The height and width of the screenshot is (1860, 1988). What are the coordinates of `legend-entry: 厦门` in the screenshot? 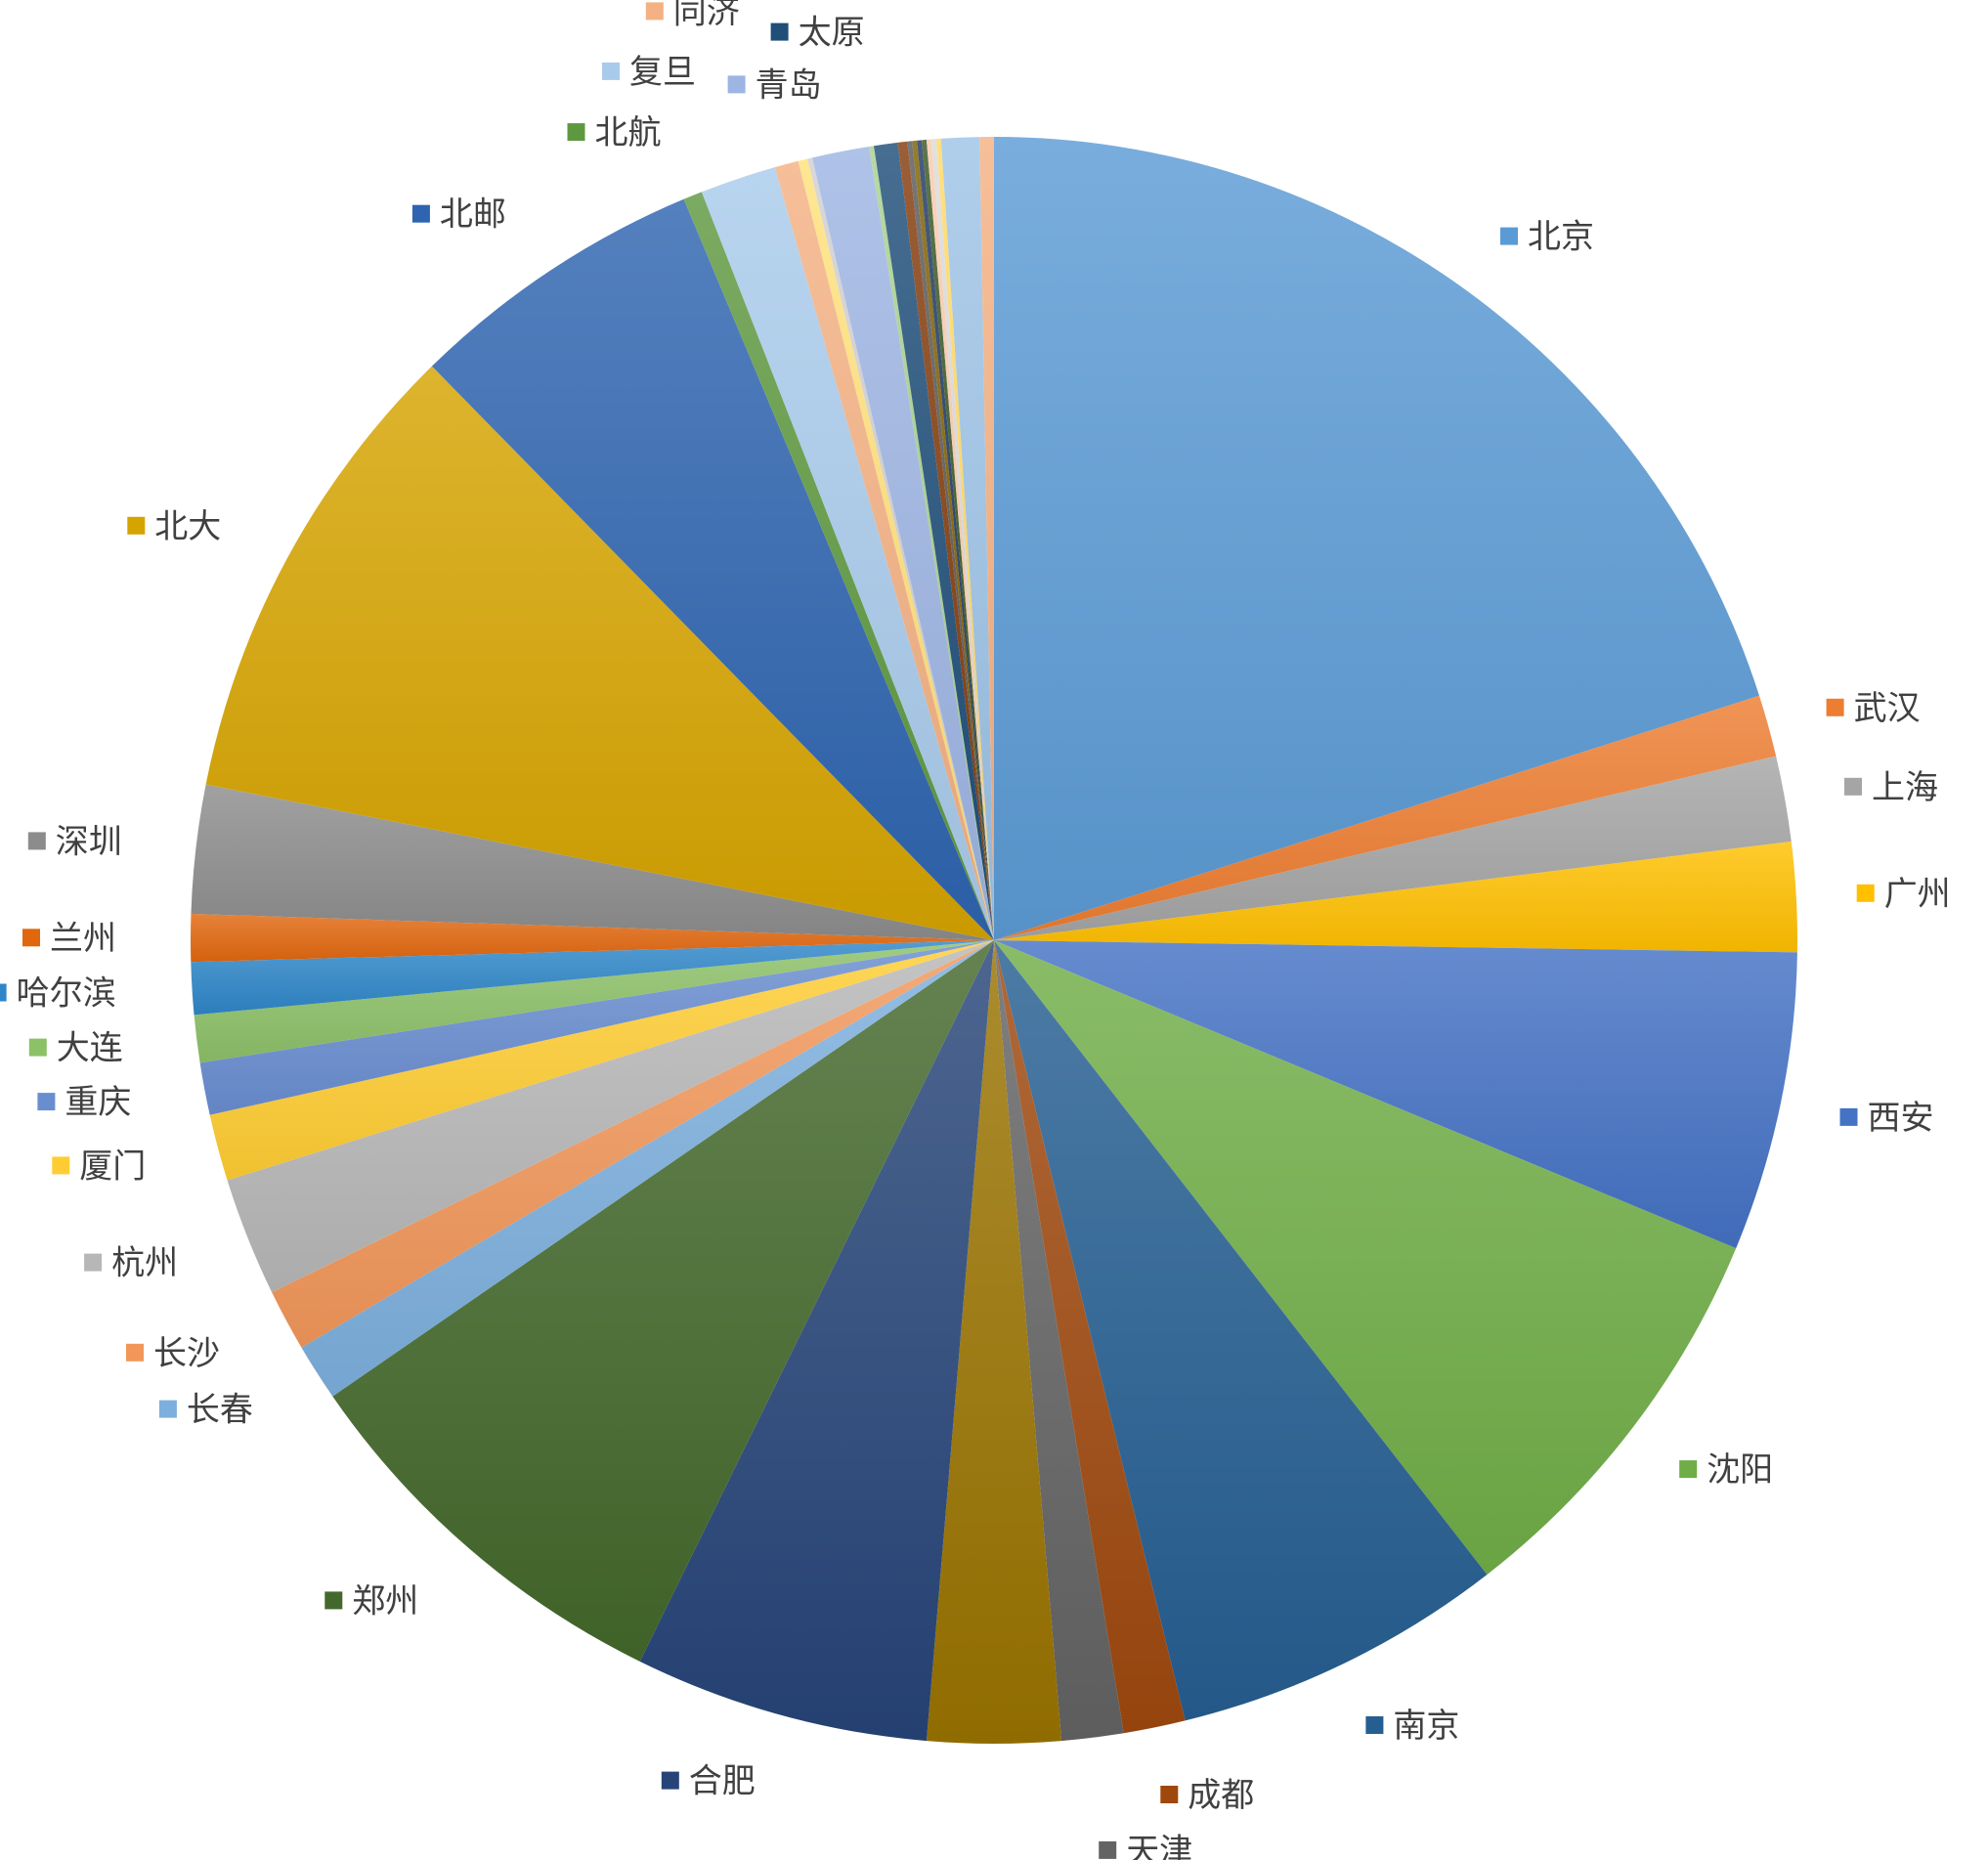 It's located at (99, 1166).